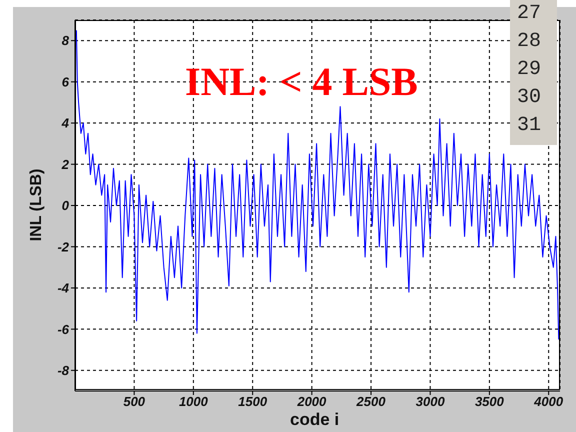 Image resolution: width=576 pixels, height=432 pixels. Describe the element at coordinates (489, 402) in the screenshot. I see `x-tick-label: 3500` at that location.